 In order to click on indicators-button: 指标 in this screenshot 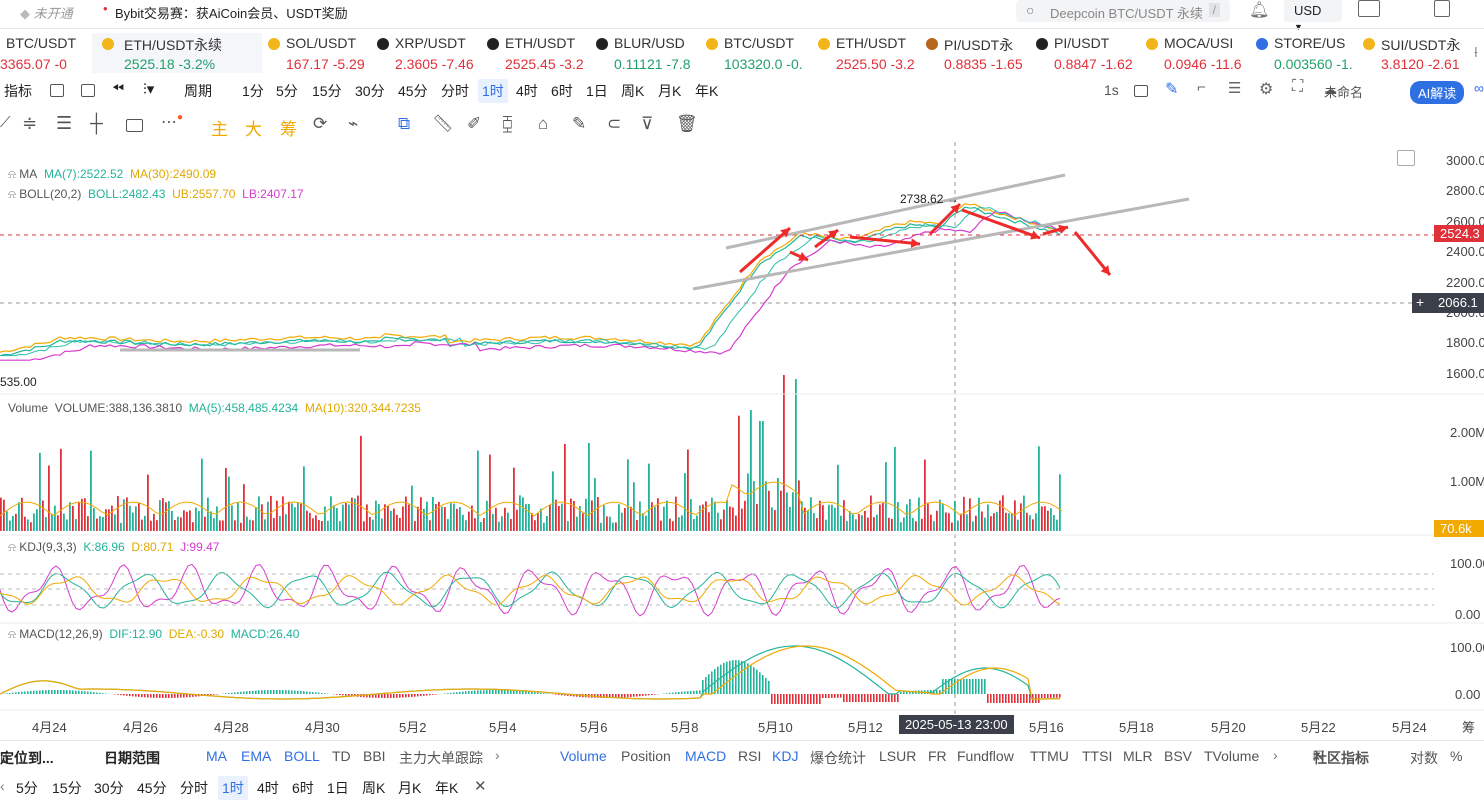, I will do `click(18, 91)`.